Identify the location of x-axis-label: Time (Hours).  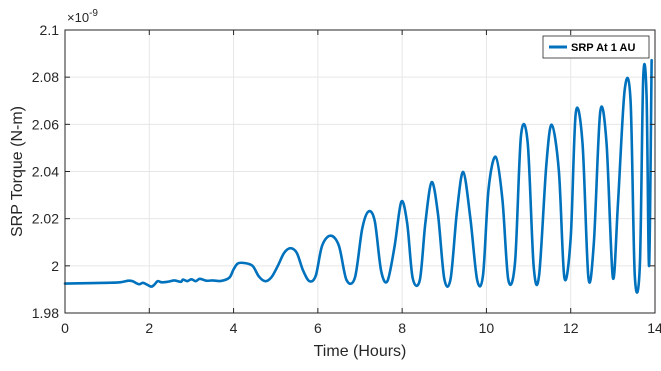
(360, 351).